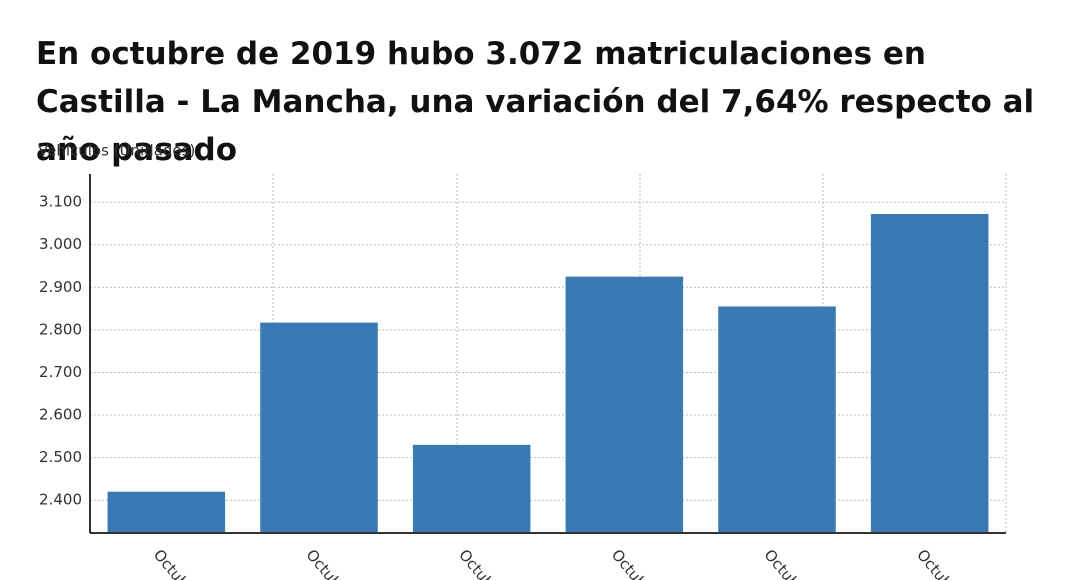  What do you see at coordinates (60, 202) in the screenshot?
I see `y-tick-label: 3.100` at bounding box center [60, 202].